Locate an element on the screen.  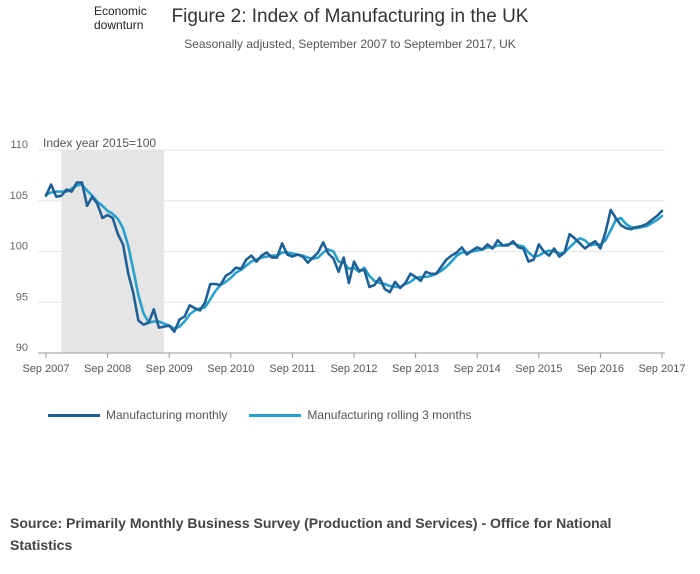
legend-swatch-rolling is located at coordinates (275, 415).